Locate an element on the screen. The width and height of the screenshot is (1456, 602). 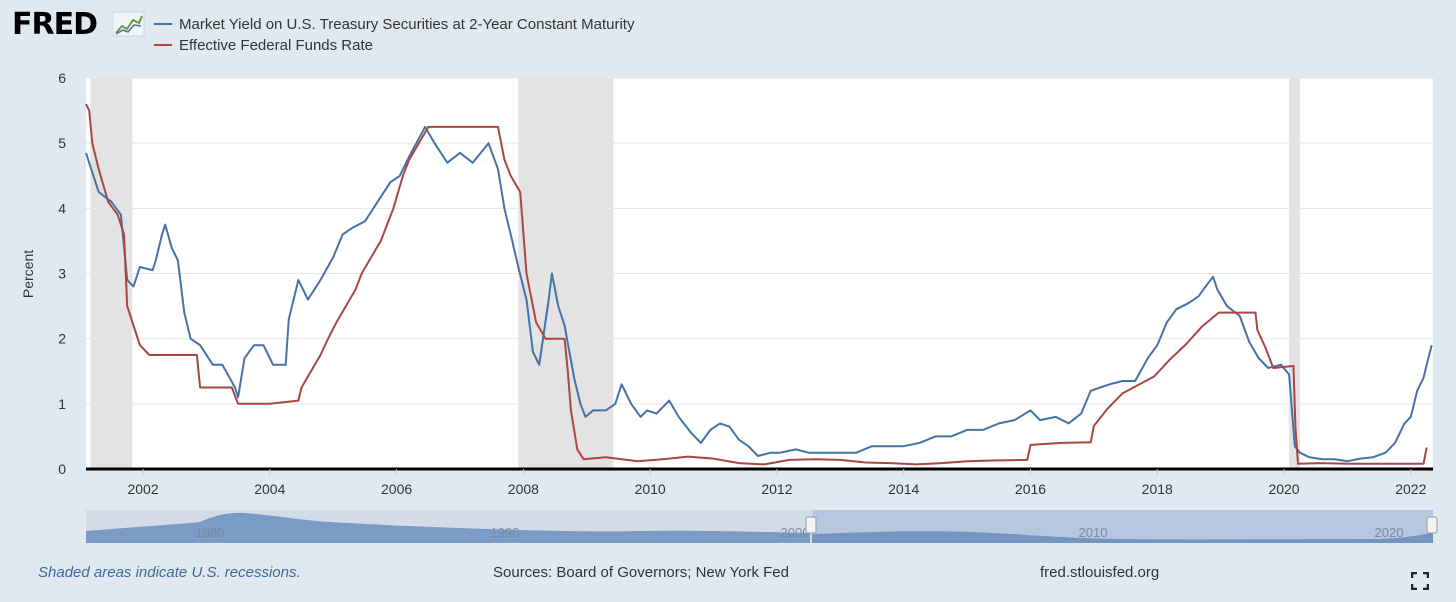
x-tick-label: 2022 is located at coordinates (1410, 489).